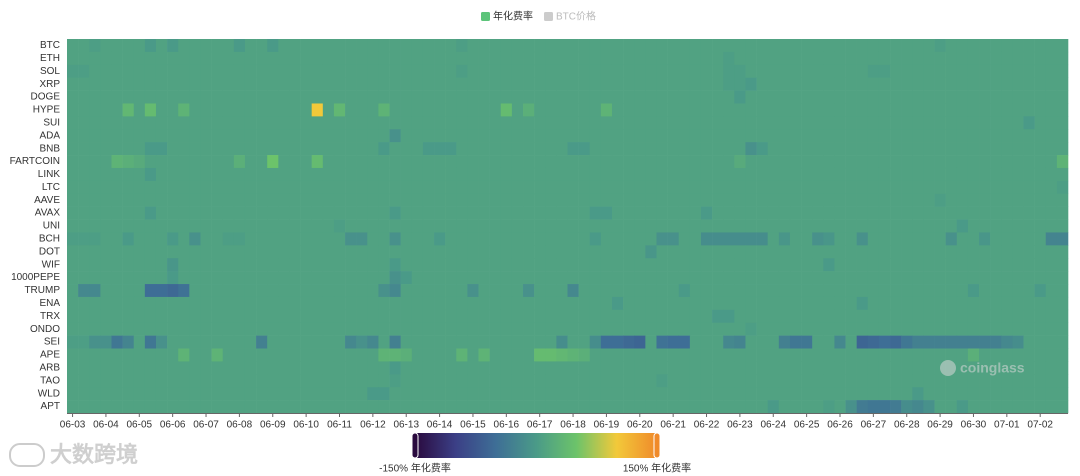  What do you see at coordinates (576, 16) in the screenshot?
I see `legend-label: BTC价格` at bounding box center [576, 16].